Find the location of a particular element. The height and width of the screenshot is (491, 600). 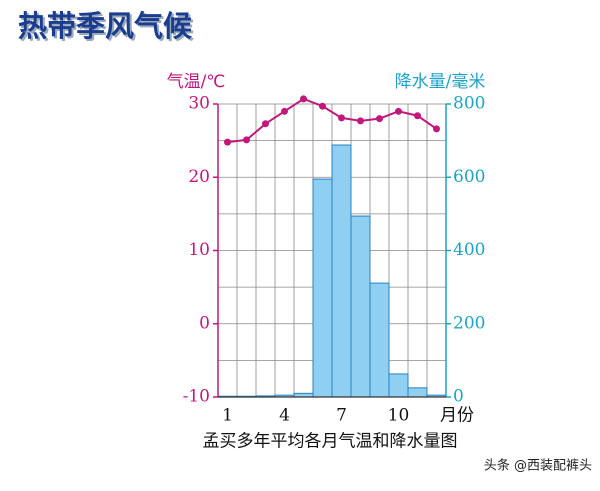

y2-tick-label: 200 is located at coordinates (469, 323).